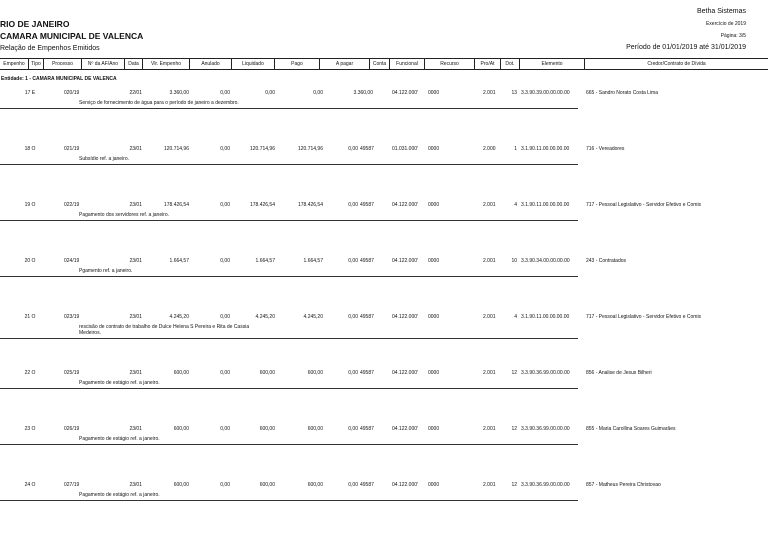 The width and height of the screenshot is (768, 542). Describe the element at coordinates (510, 64) in the screenshot. I see `column-header: Dot.` at that location.